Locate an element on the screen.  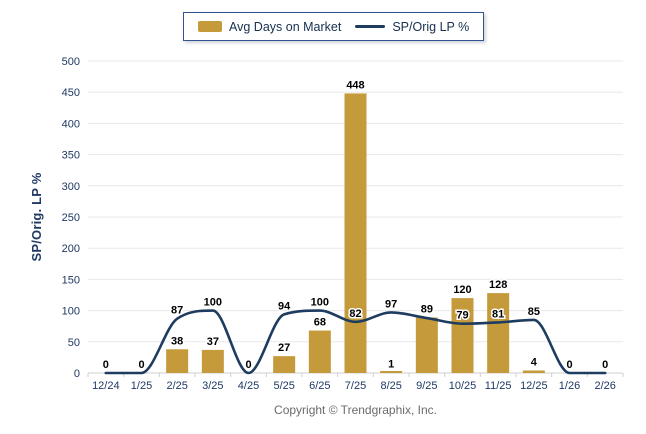
line-value-label: 85 is located at coordinates (534, 312).